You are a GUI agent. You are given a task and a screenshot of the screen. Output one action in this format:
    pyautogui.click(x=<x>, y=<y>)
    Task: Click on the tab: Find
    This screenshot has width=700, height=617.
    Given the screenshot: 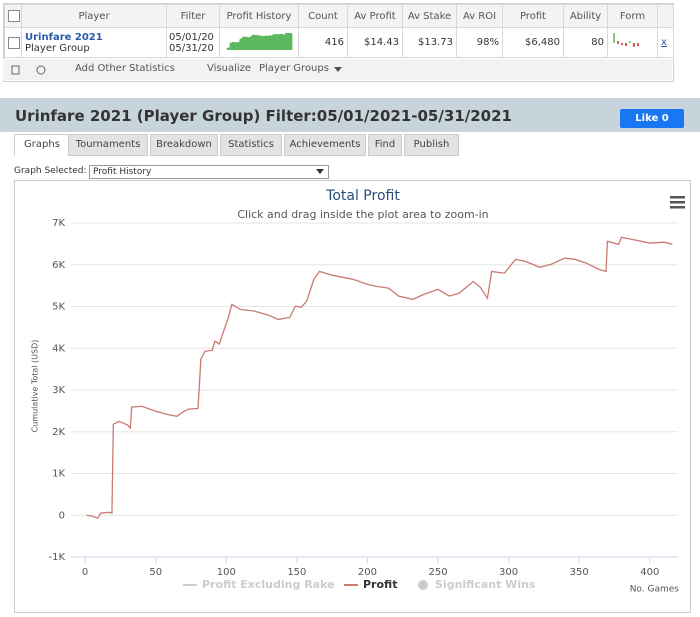 What is the action you would take?
    pyautogui.click(x=385, y=145)
    